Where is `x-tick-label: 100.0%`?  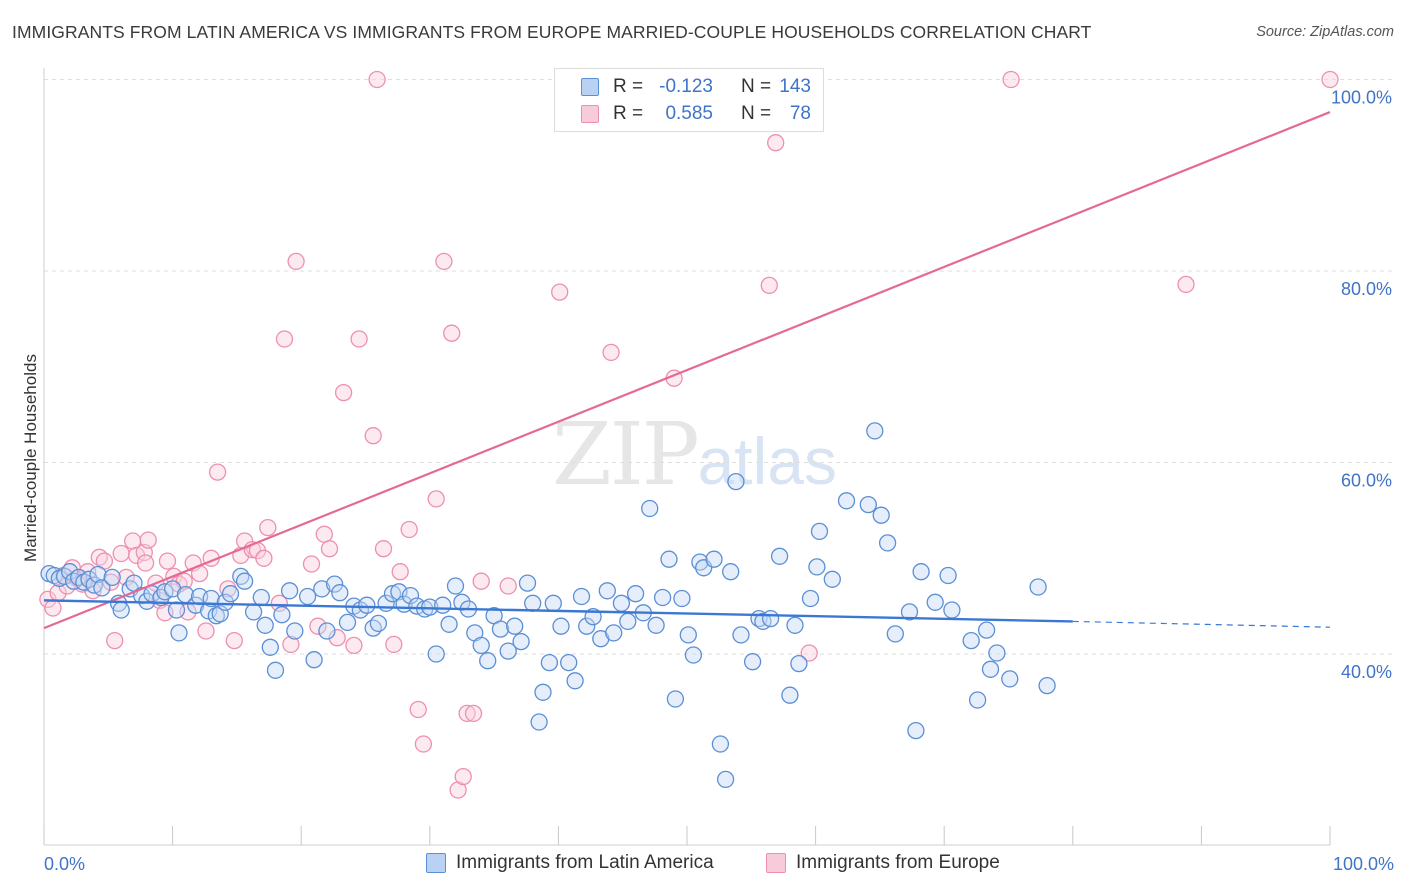
x-tick-label: 100.0% is located at coordinates (1363, 864).